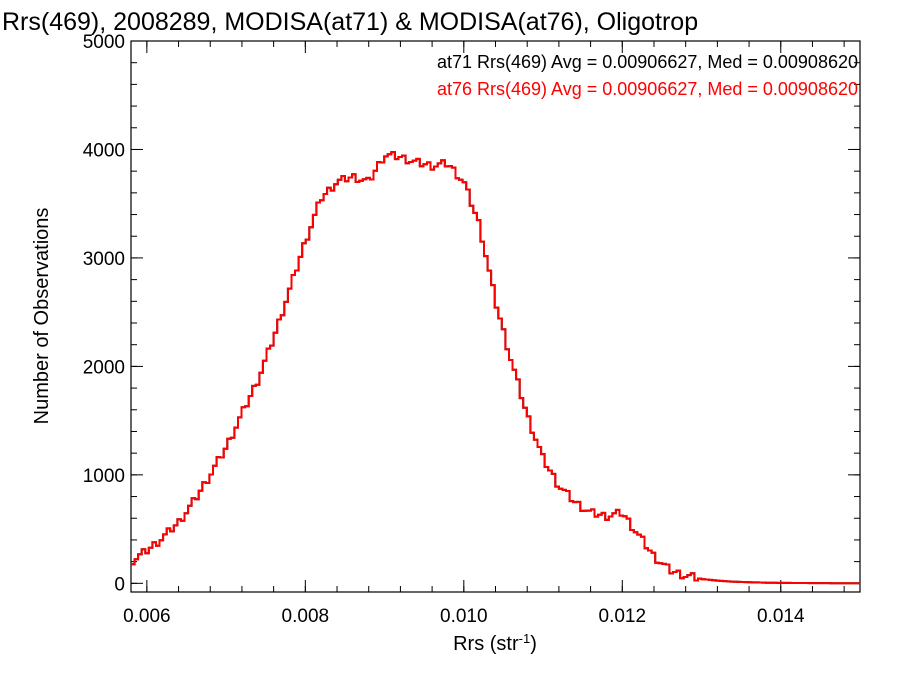 The image size is (900, 675). What do you see at coordinates (104, 259) in the screenshot?
I see `y-tick-label: 3000` at bounding box center [104, 259].